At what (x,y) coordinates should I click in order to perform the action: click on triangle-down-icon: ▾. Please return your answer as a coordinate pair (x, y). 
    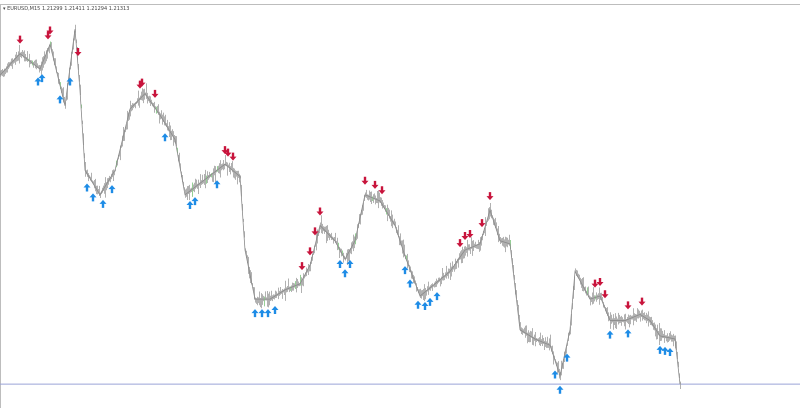
    Looking at the image, I should click on (5, 9).